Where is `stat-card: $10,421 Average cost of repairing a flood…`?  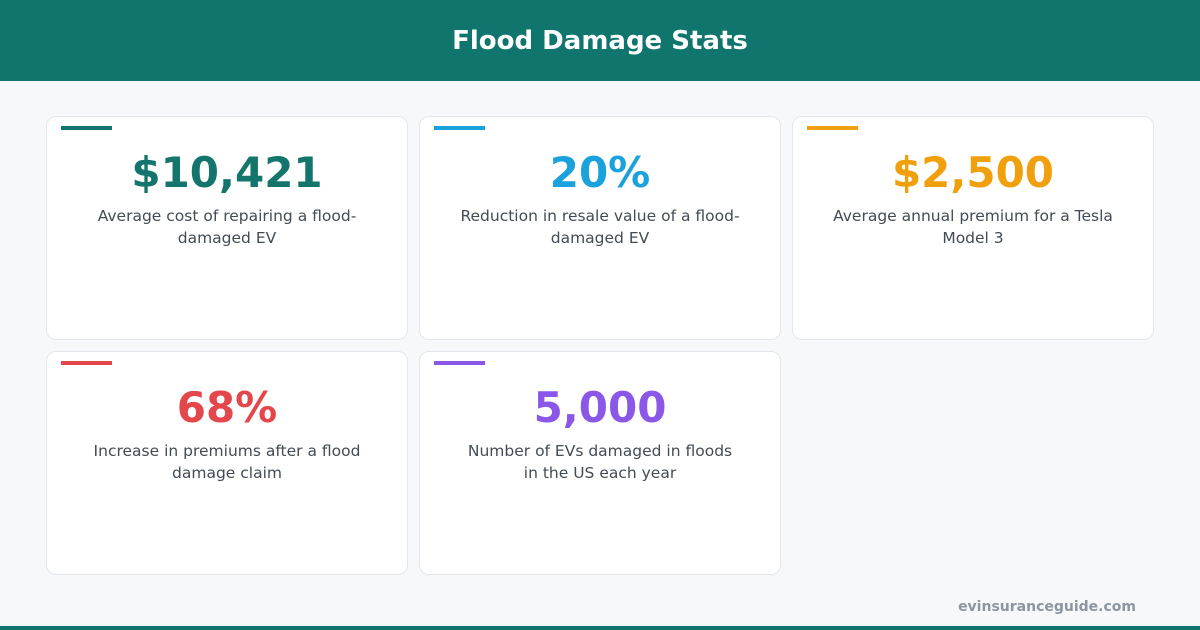 stat-card: $10,421 Average cost of repairing a flood… is located at coordinates (227, 228).